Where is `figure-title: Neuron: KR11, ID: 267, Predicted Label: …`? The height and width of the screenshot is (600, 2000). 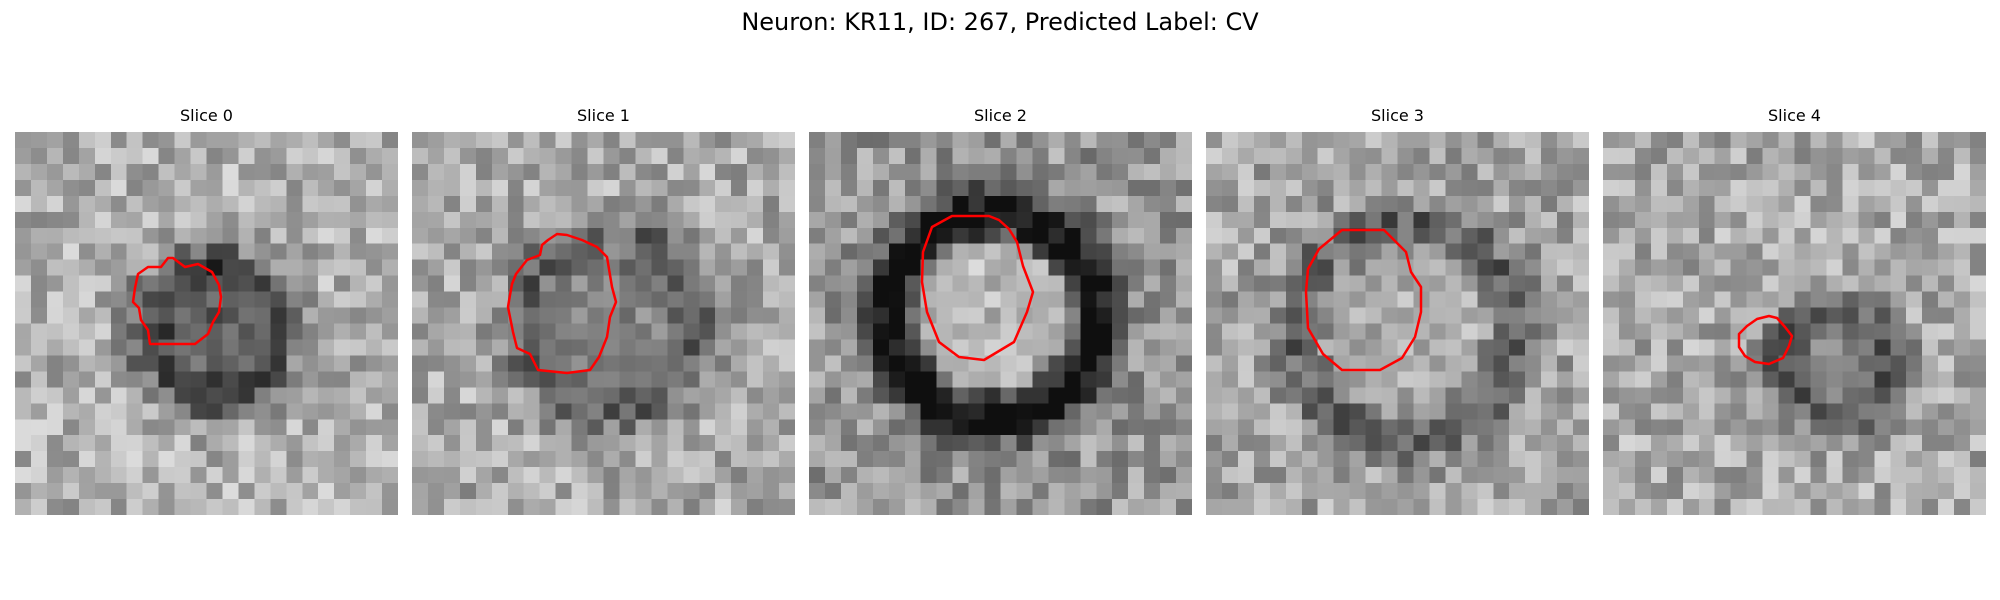
figure-title: Neuron: KR11, ID: 267, Predicted Label: … is located at coordinates (1000, 22).